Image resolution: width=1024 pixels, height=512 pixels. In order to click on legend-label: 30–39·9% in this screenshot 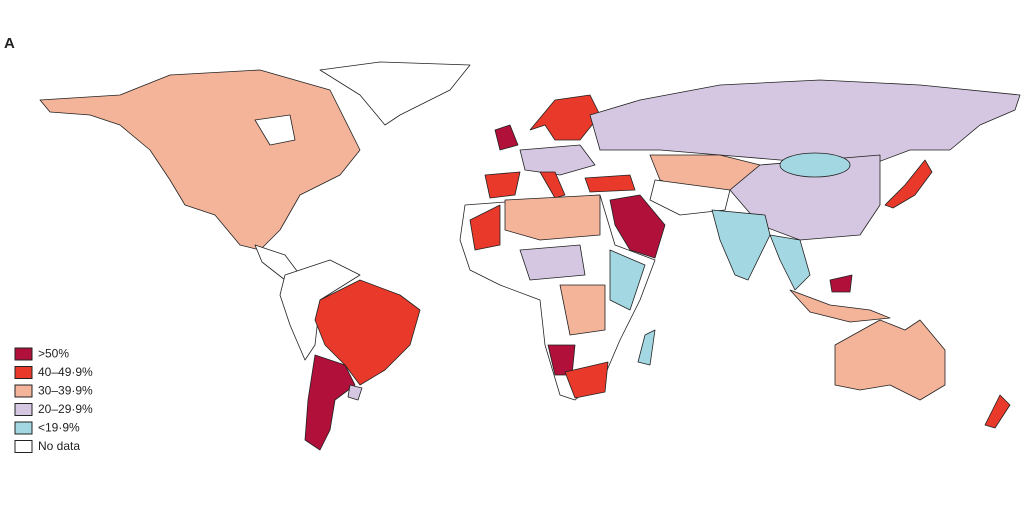, I will do `click(65, 391)`.